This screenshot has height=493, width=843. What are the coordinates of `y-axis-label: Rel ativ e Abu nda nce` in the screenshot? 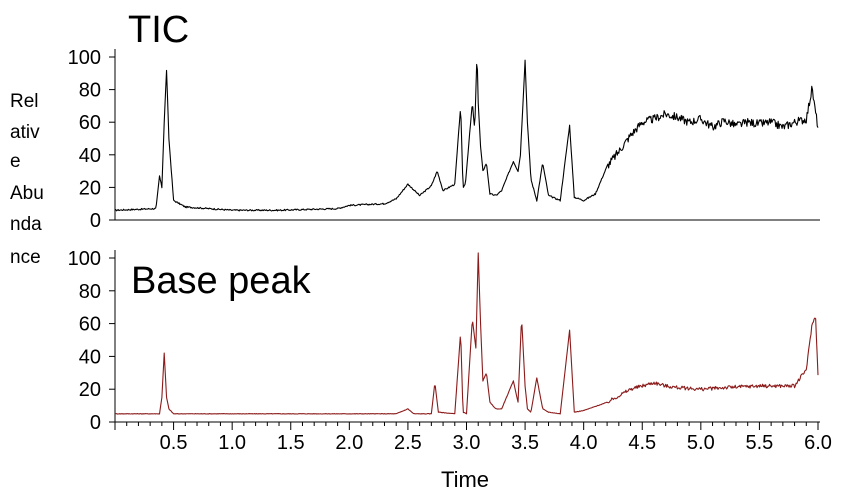 It's located at (27, 179).